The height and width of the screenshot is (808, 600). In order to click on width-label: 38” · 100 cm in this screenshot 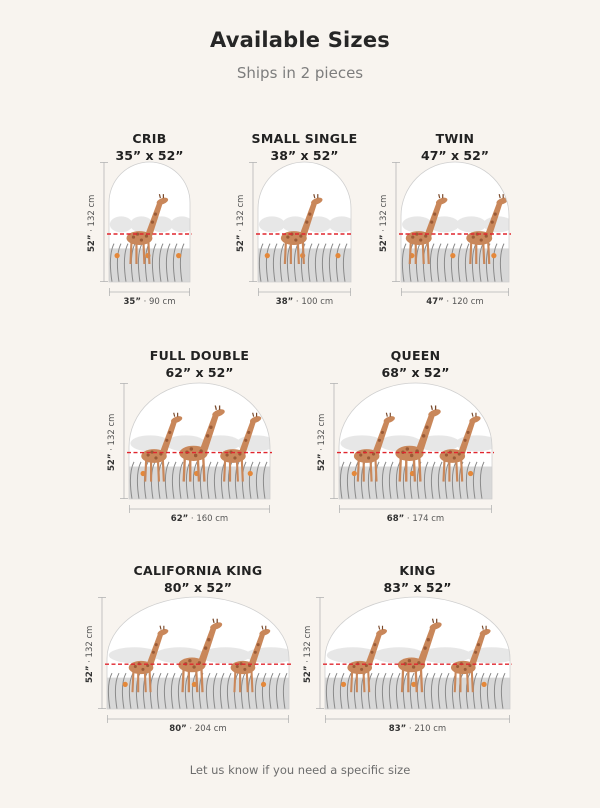, I will do `click(304, 302)`.